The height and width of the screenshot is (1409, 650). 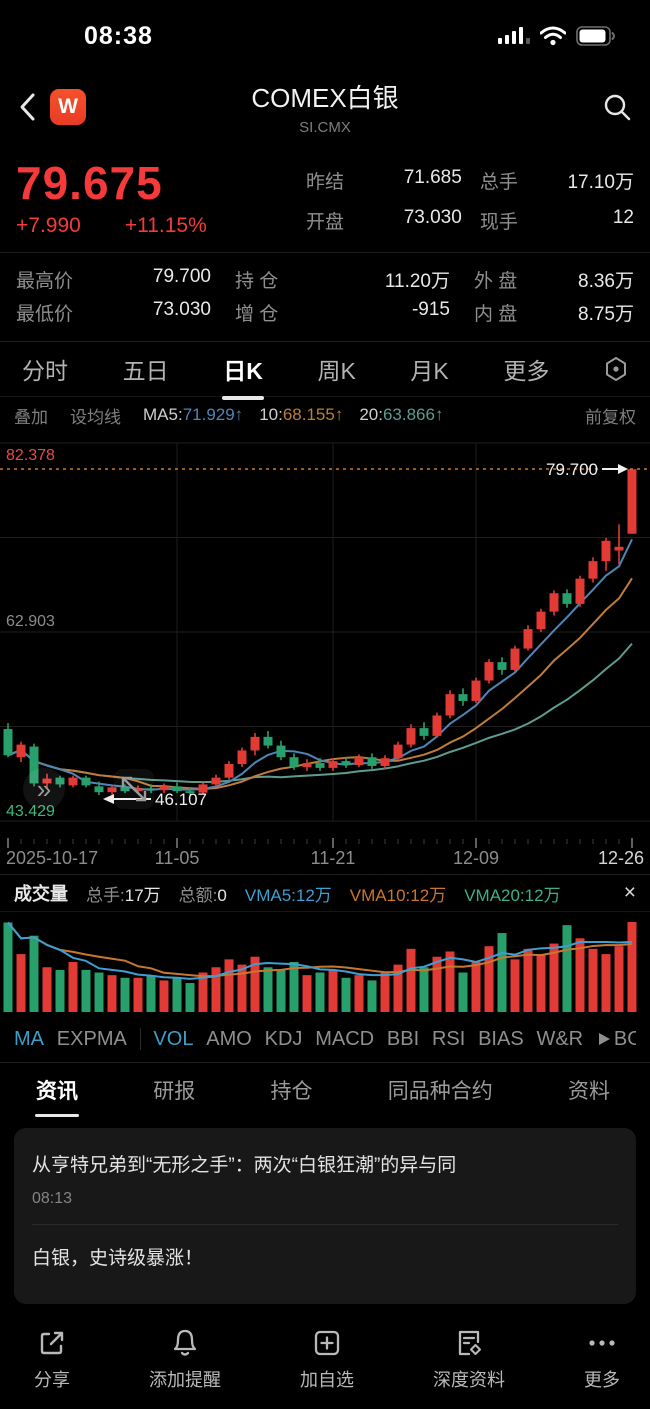 What do you see at coordinates (398, 895) in the screenshot?
I see `vma10-value: VMA10:12万` at bounding box center [398, 895].